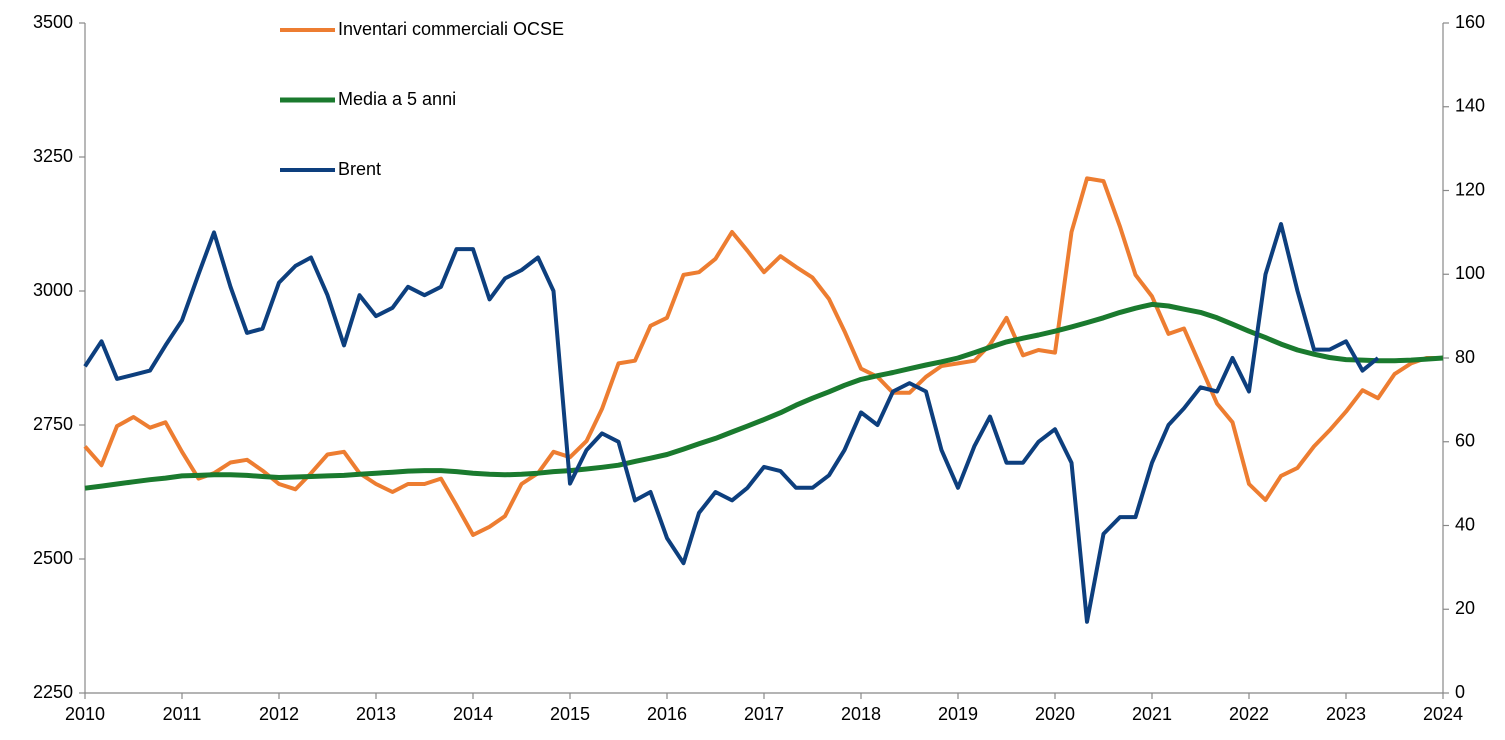 The image size is (1505, 740). Describe the element at coordinates (570, 714) in the screenshot. I see `x-tick-label: 2015` at that location.